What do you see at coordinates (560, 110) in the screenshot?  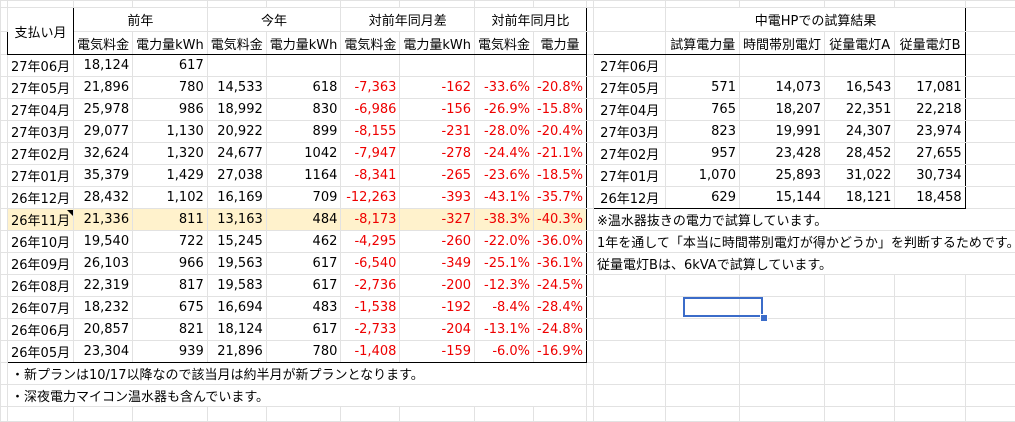 I see `value-cell: -15.8%` at bounding box center [560, 110].